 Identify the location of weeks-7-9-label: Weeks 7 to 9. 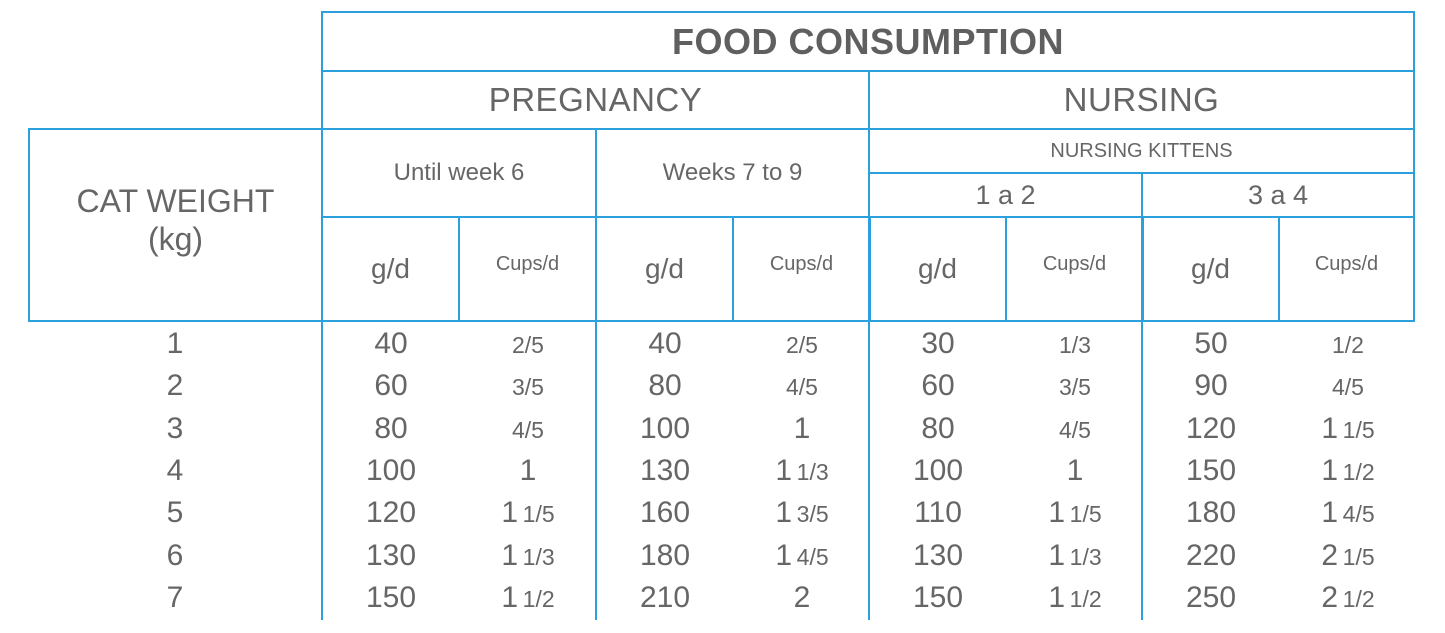
(732, 172).